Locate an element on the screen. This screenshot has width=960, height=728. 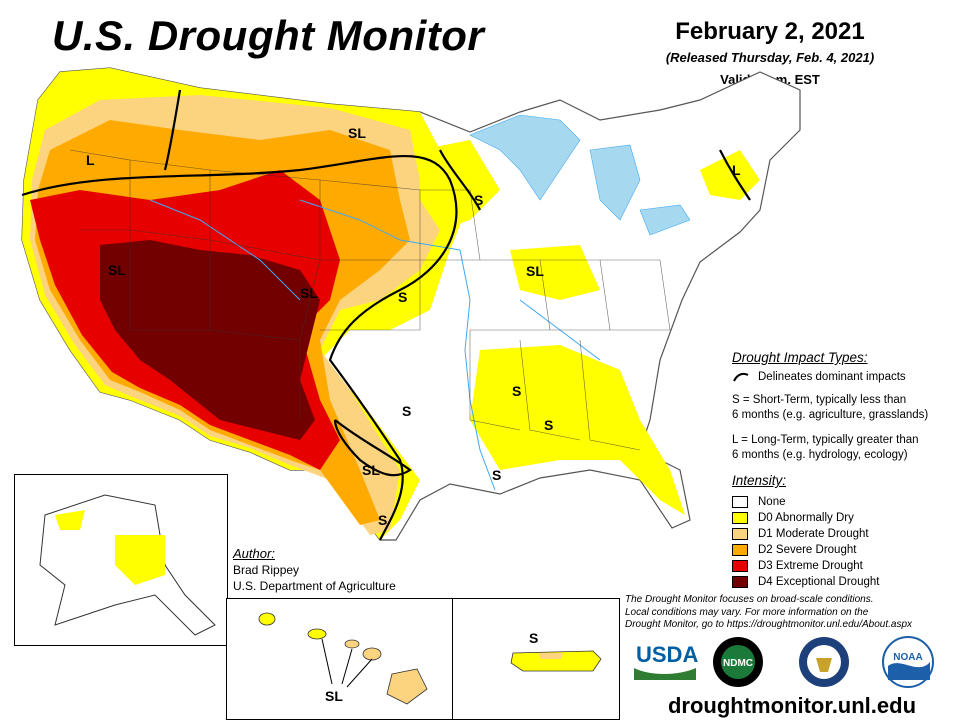
hawaii-inset: SL is located at coordinates (340, 659).